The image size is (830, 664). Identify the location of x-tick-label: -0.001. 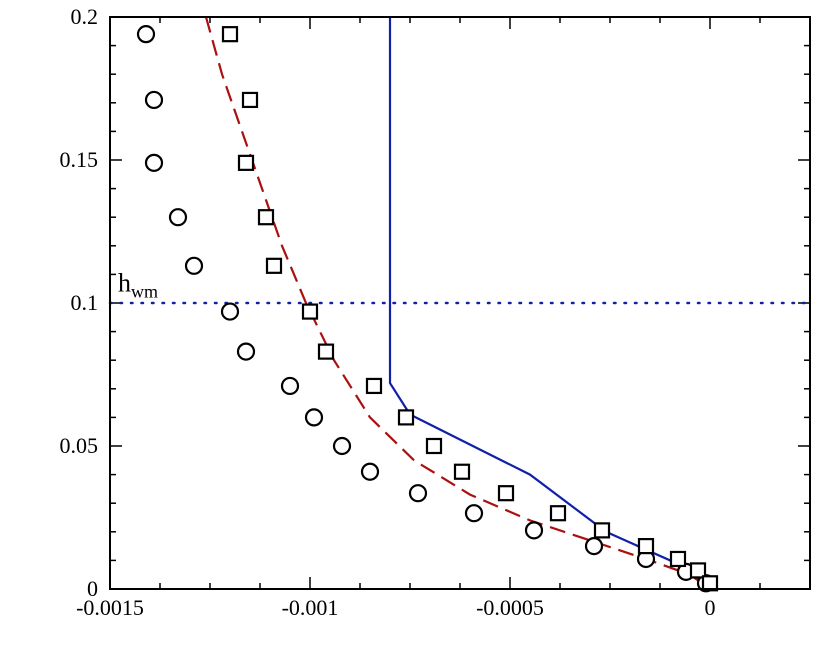
(310, 607).